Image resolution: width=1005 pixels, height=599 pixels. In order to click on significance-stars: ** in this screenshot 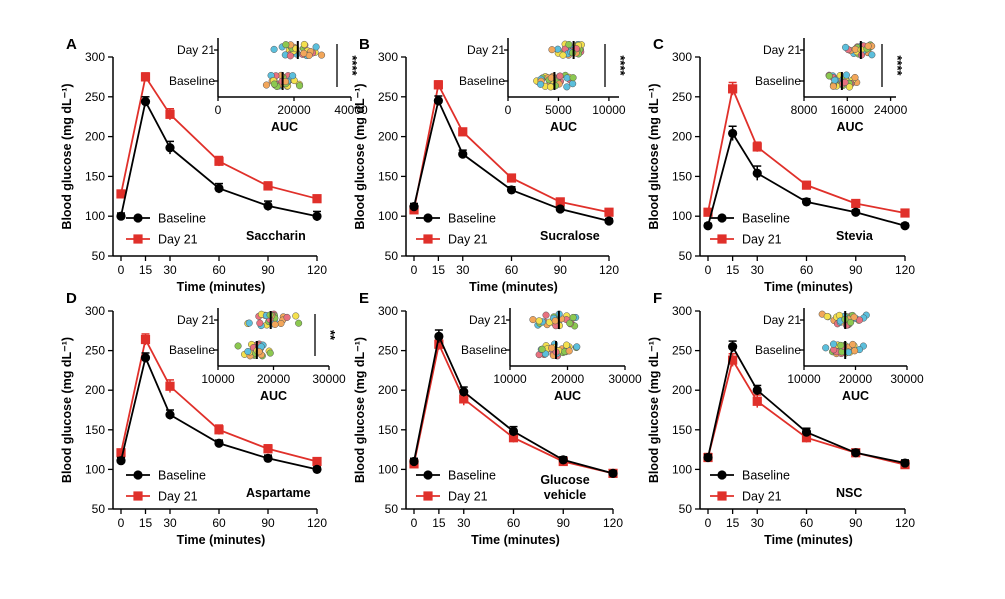, I will do `click(330, 335)`.